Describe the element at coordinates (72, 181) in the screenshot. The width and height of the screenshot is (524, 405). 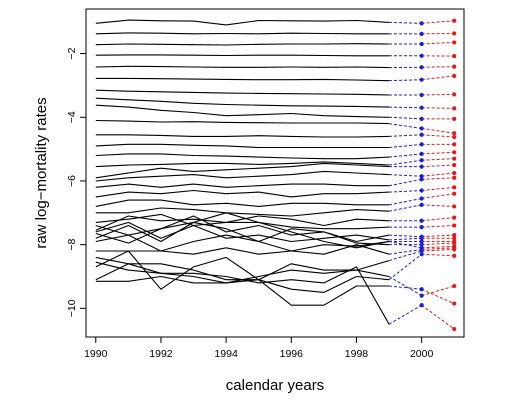
I see `y-tick-label-6: −6` at that location.